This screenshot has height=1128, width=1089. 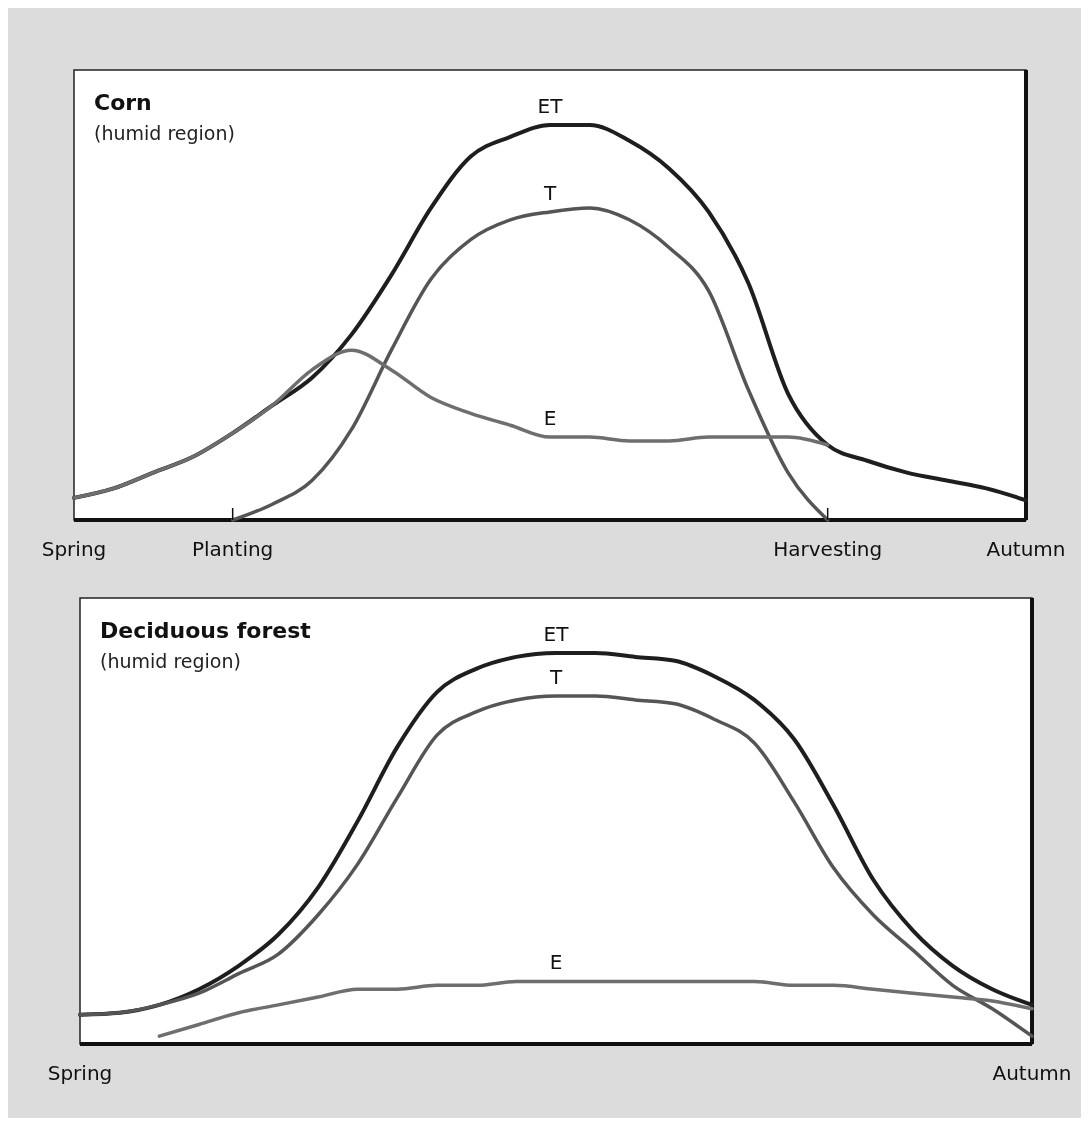 I want to click on chart-title: Deciduous forest, so click(x=206, y=630).